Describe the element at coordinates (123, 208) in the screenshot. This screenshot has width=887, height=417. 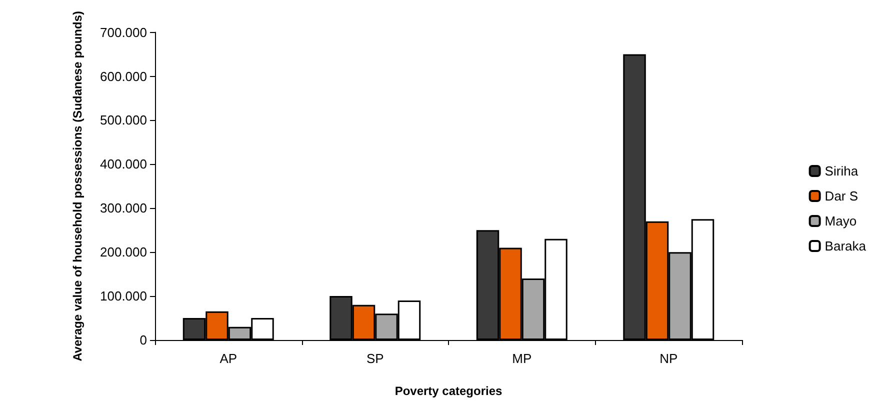
I see `y-tick-label: 300.000` at that location.